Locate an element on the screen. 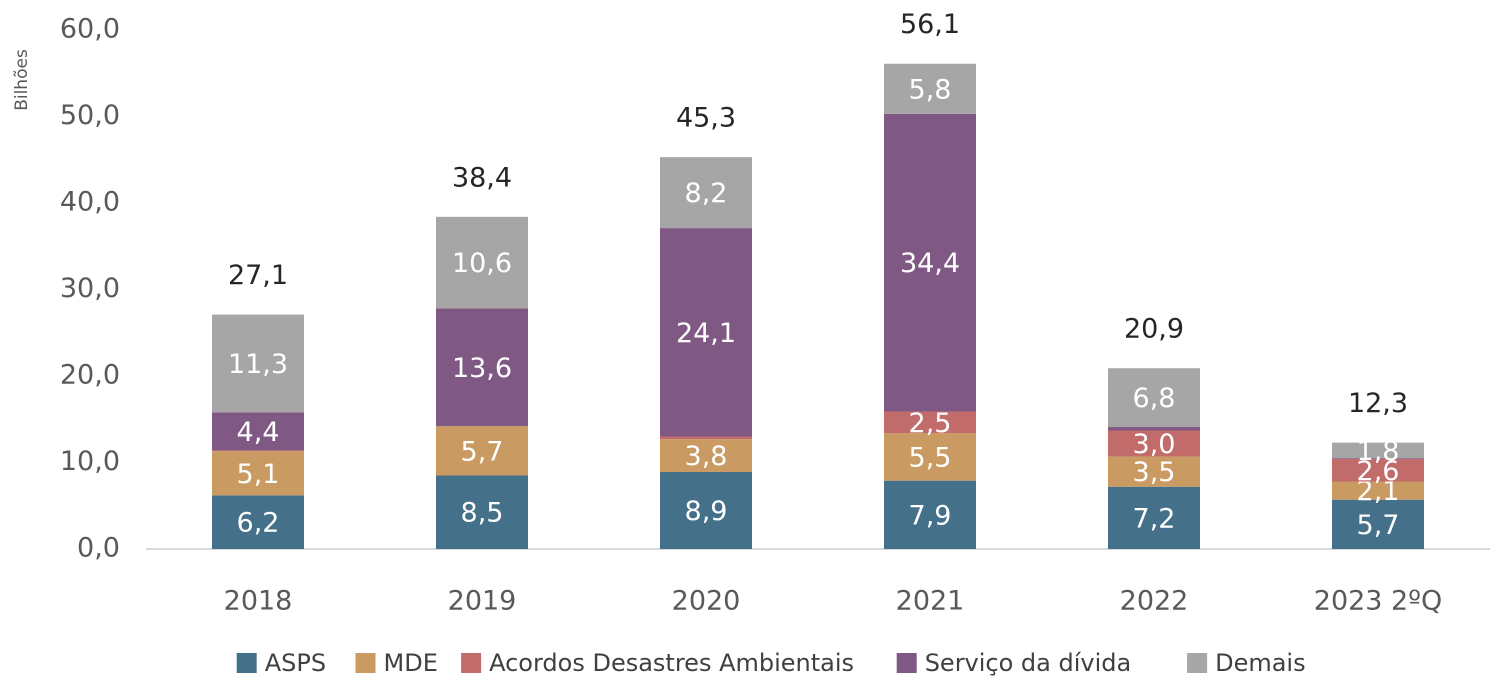 This screenshot has height=680, width=1499. data-label: 8,2 is located at coordinates (706, 193).